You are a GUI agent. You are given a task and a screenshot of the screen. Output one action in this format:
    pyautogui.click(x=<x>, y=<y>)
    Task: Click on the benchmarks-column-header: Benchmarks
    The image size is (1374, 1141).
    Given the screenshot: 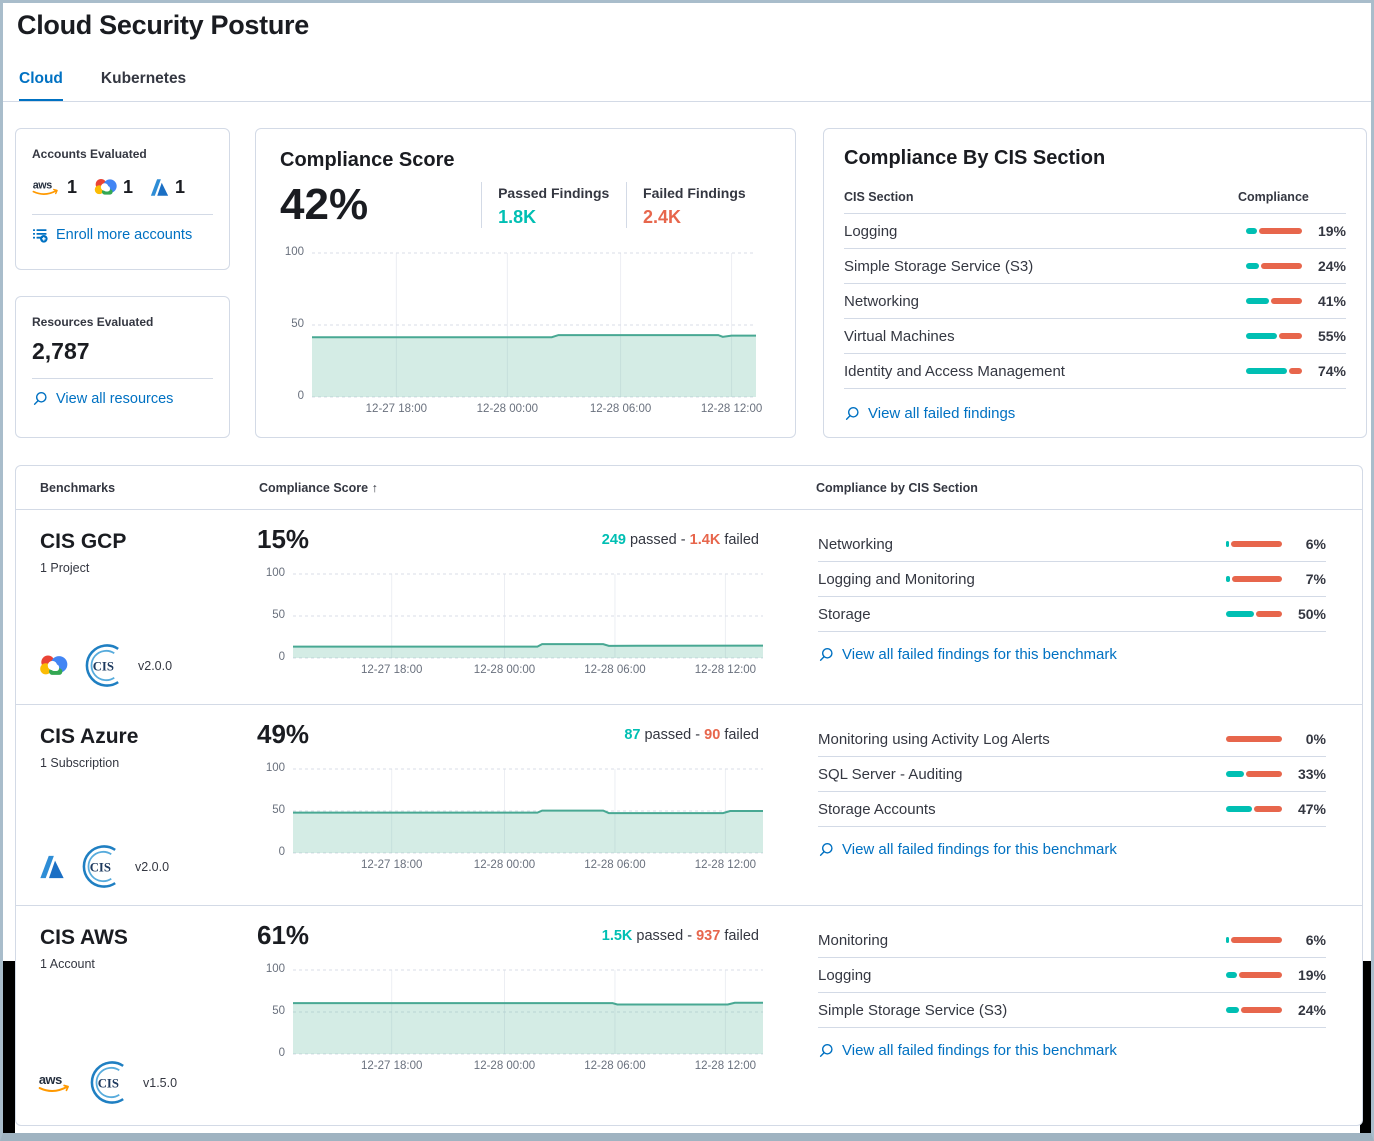 What is the action you would take?
    pyautogui.click(x=78, y=488)
    